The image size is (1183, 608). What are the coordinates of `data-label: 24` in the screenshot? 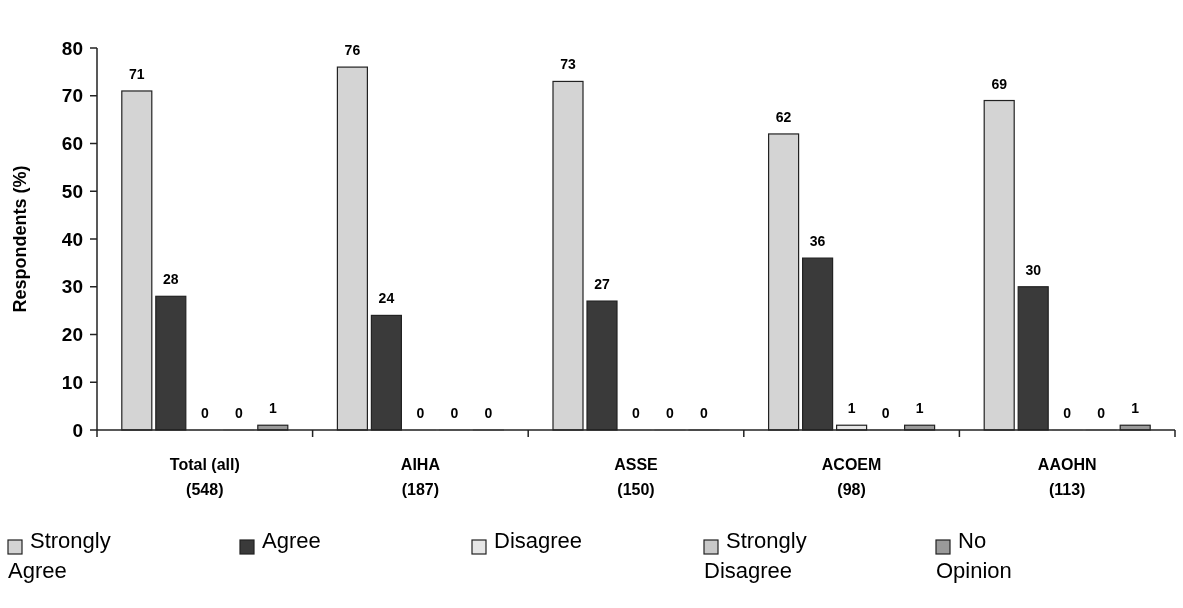 It's located at (386, 298).